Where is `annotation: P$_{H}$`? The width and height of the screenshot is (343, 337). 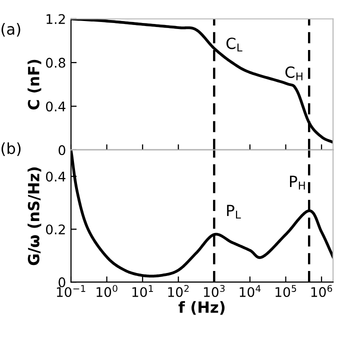 annotation: P$_{H}$ is located at coordinates (297, 183).